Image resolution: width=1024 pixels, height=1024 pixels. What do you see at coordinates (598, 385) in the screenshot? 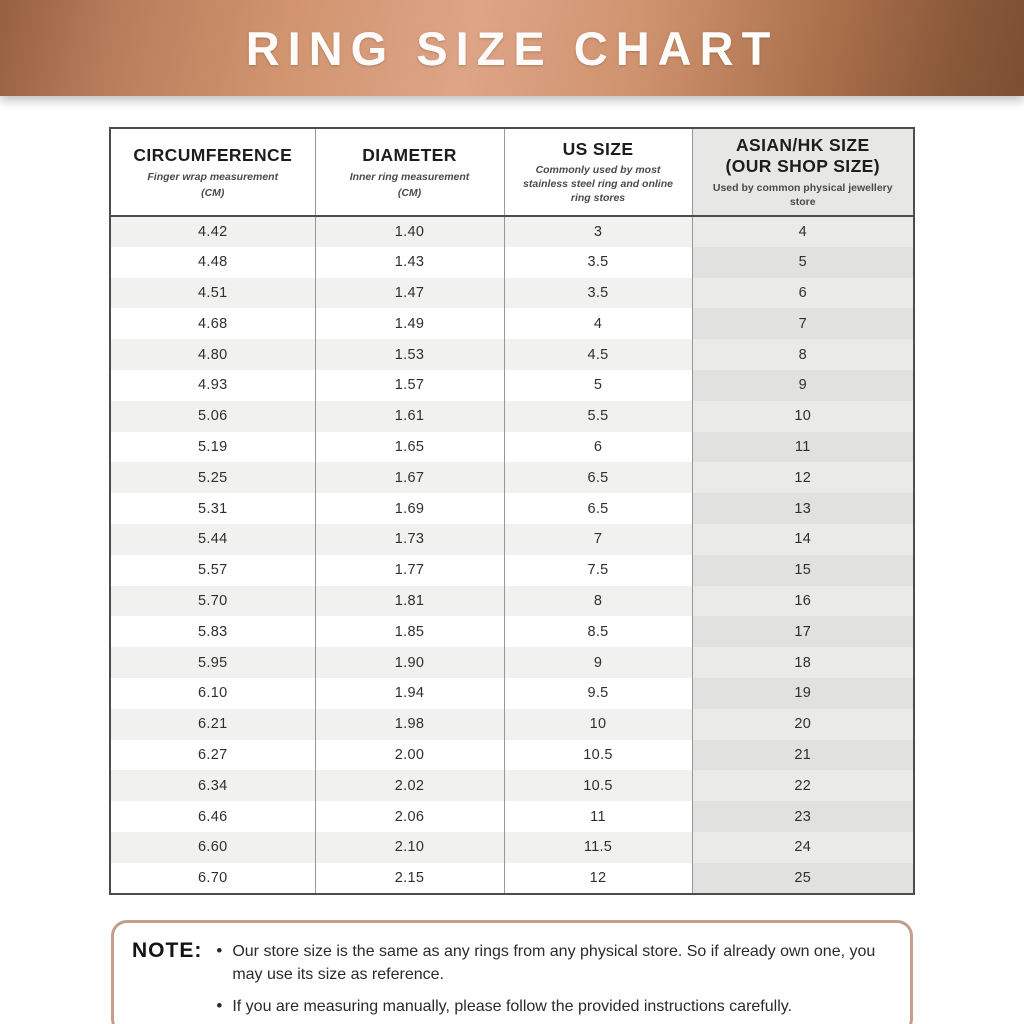
I see `us-size-cell: 5` at bounding box center [598, 385].